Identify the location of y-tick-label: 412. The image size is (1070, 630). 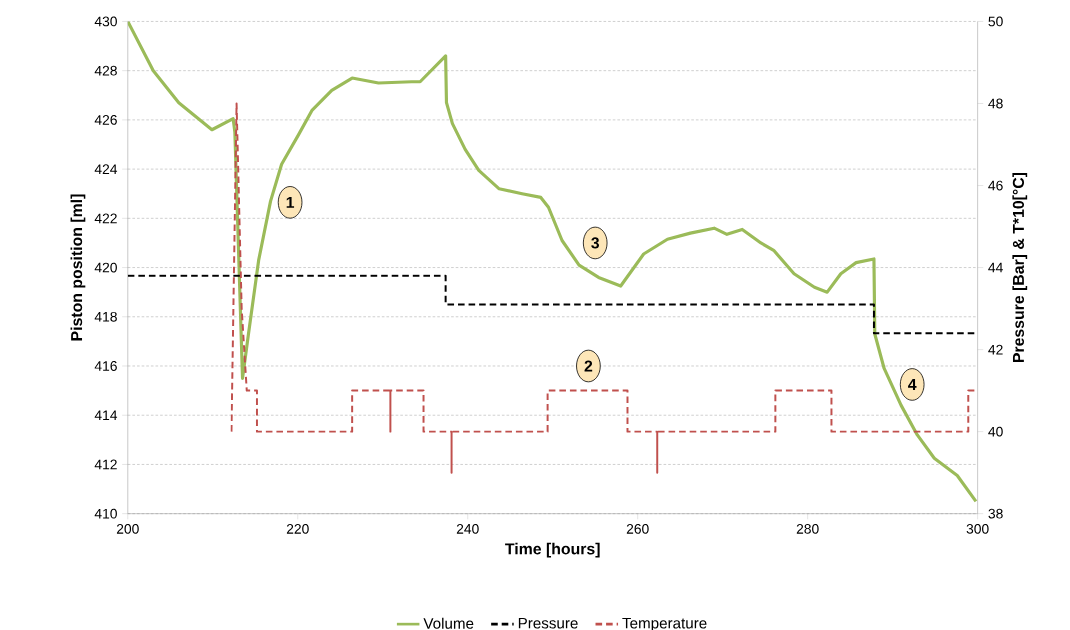
(105, 464).